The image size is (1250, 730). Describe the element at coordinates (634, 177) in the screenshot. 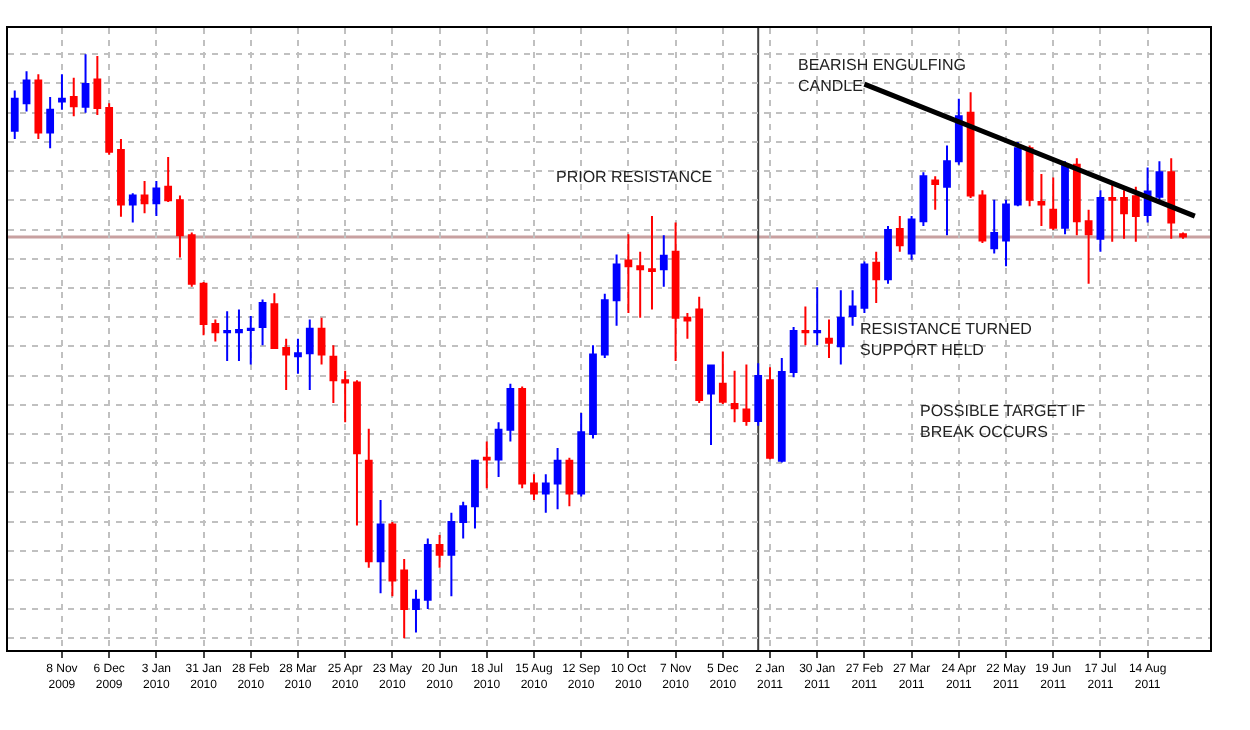

I see `annotation: PRIOR RESISTANCE` at that location.